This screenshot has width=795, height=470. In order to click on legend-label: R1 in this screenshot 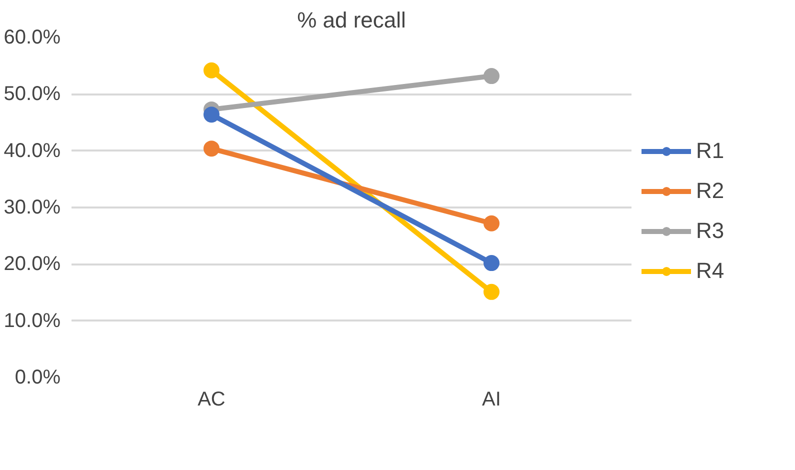, I will do `click(710, 151)`.